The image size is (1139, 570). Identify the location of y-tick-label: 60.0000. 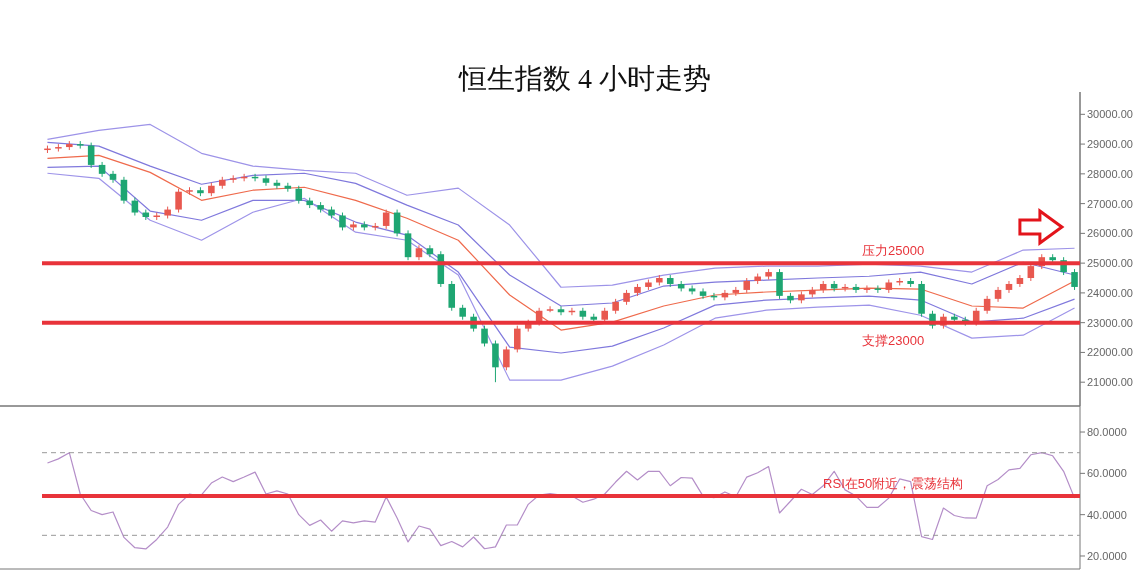
(1107, 473).